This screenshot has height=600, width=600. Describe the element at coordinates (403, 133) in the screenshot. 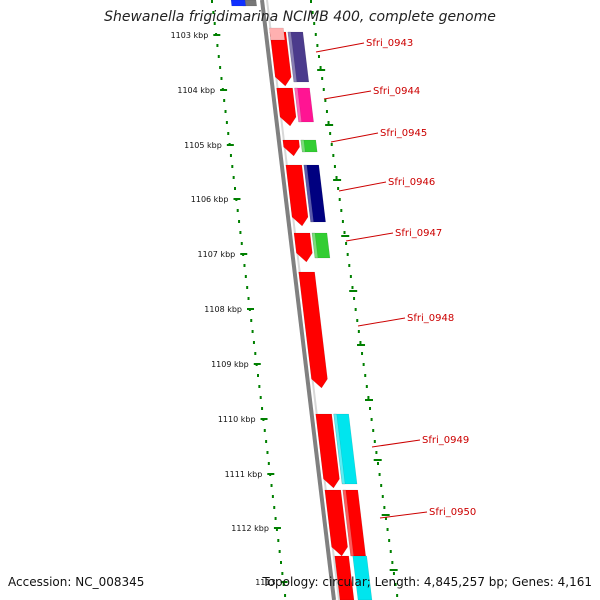

I see `gene-label: Sfri_0945` at that location.